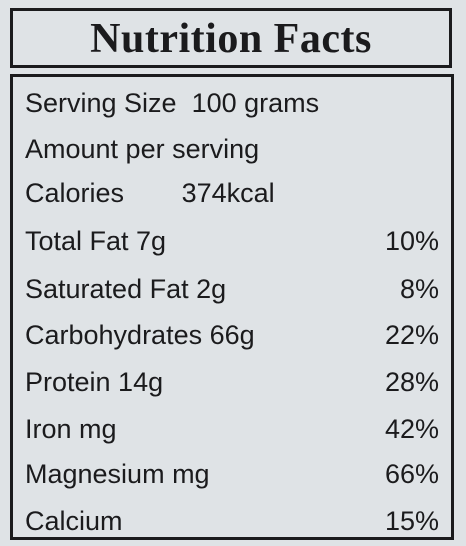 This screenshot has width=466, height=546. Describe the element at coordinates (419, 289) in the screenshot. I see `nutrient-percent: 8%` at that location.